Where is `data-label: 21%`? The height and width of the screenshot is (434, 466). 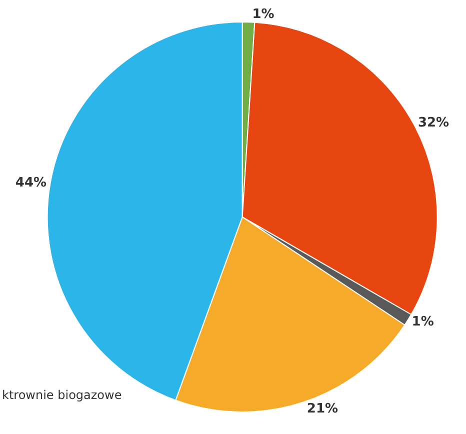
data-label: 21% is located at coordinates (322, 409).